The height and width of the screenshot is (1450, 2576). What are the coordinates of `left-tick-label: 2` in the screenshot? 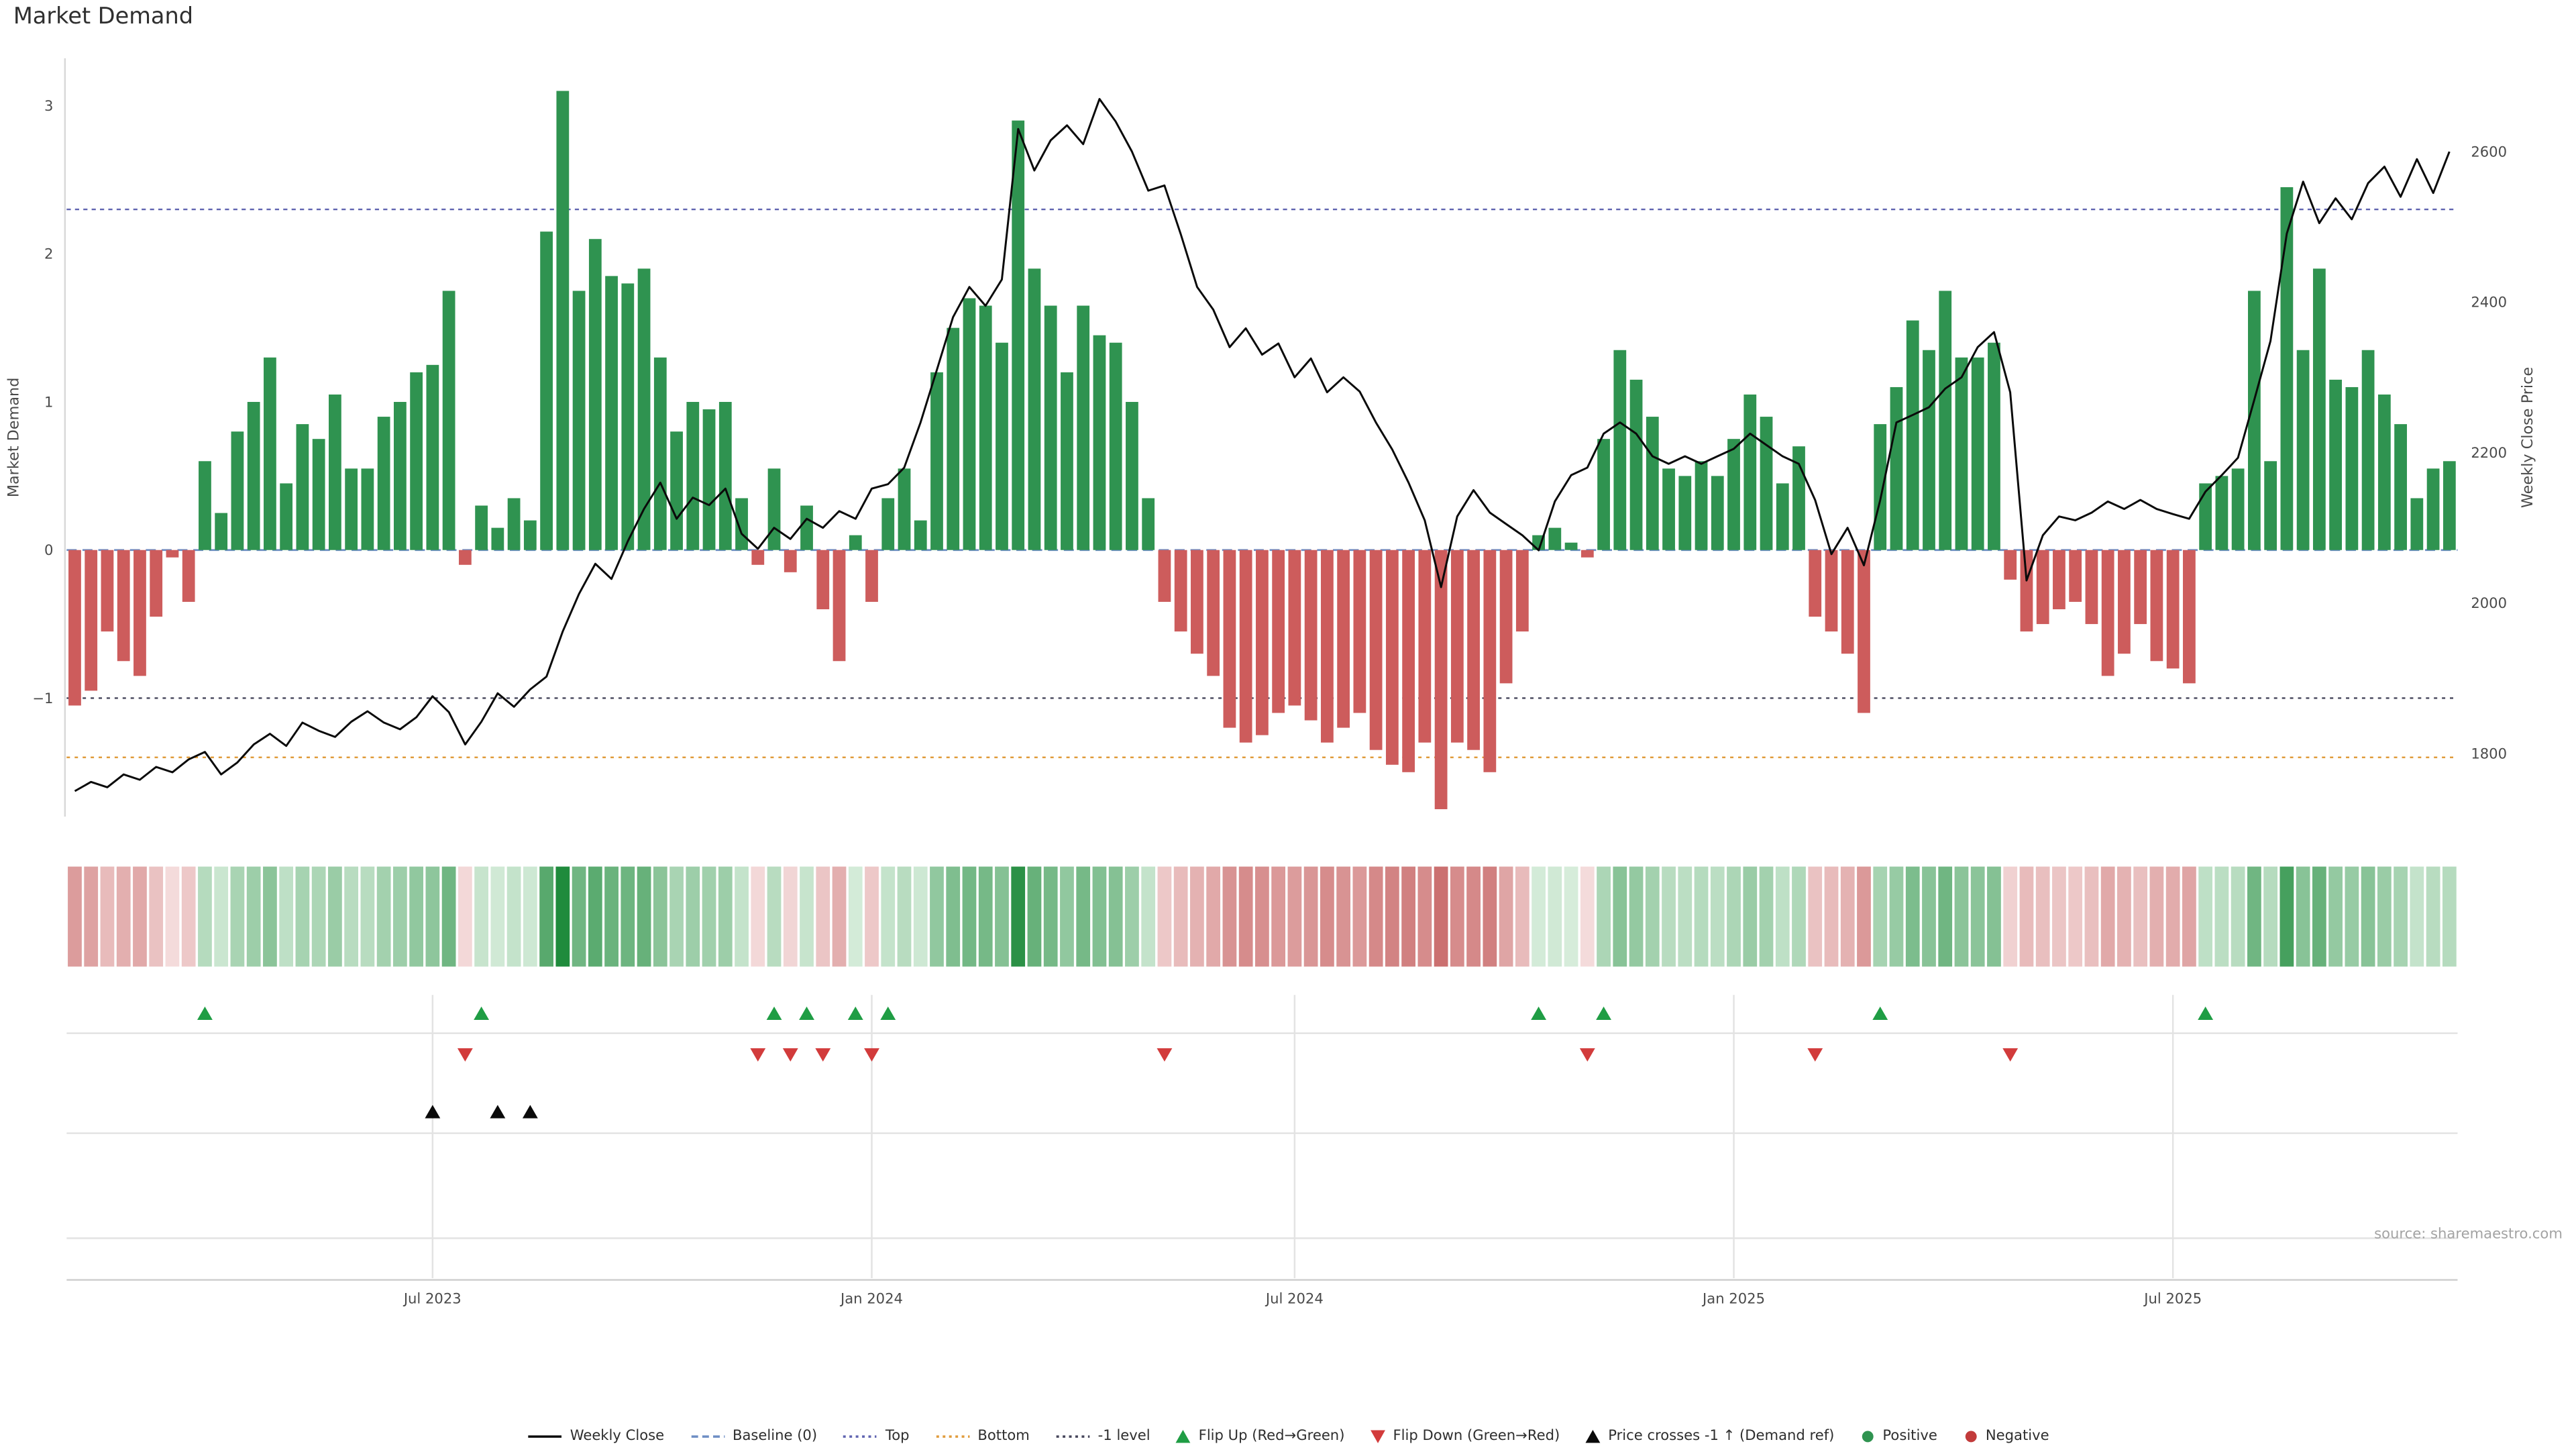 It's located at (48, 254).